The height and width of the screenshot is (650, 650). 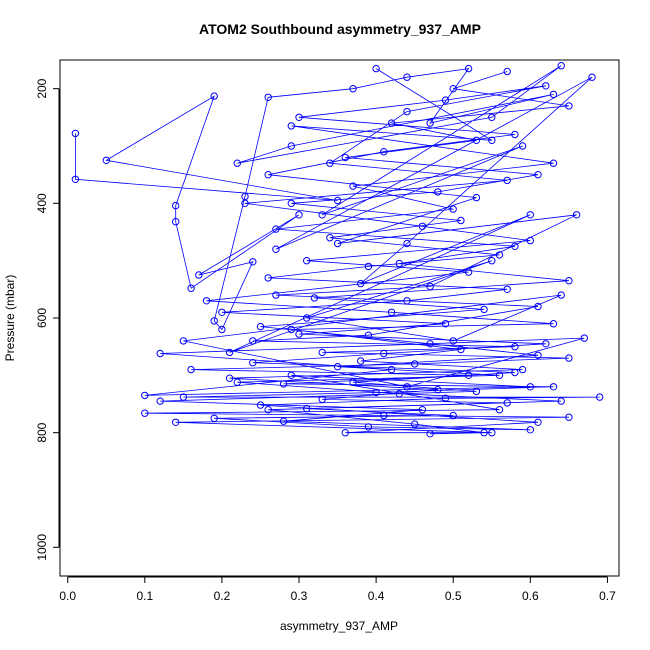 I want to click on y-tick-label: 800, so click(x=42, y=432).